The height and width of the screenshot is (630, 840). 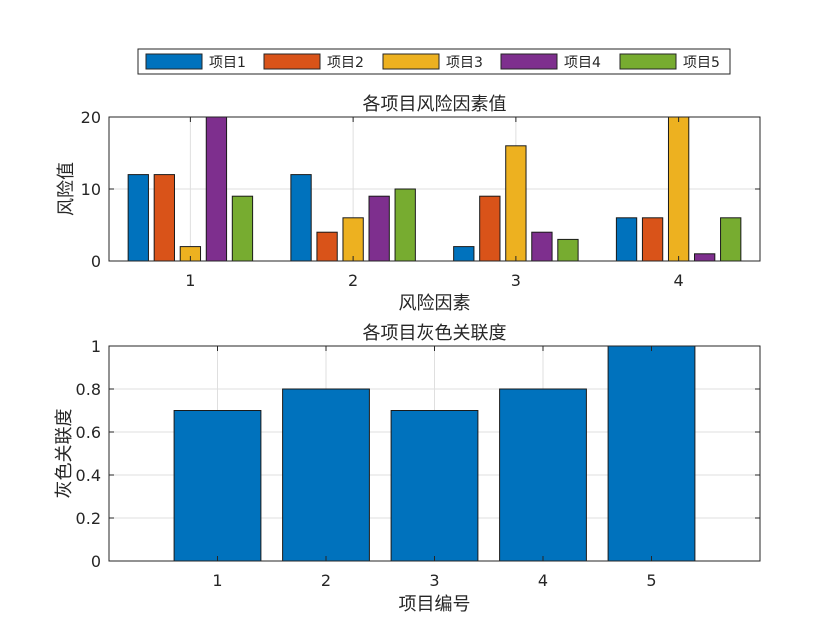 What do you see at coordinates (88, 389) in the screenshot?
I see `chart2-ytick-label-4: 0.8` at bounding box center [88, 389].